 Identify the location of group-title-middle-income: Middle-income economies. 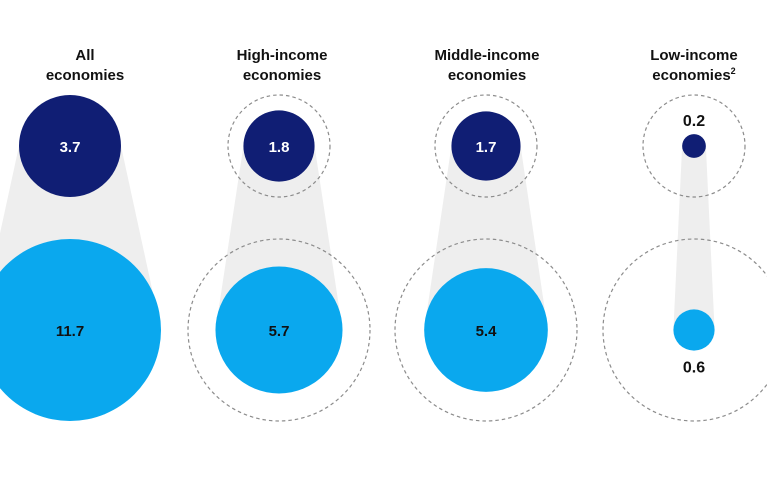
(487, 66).